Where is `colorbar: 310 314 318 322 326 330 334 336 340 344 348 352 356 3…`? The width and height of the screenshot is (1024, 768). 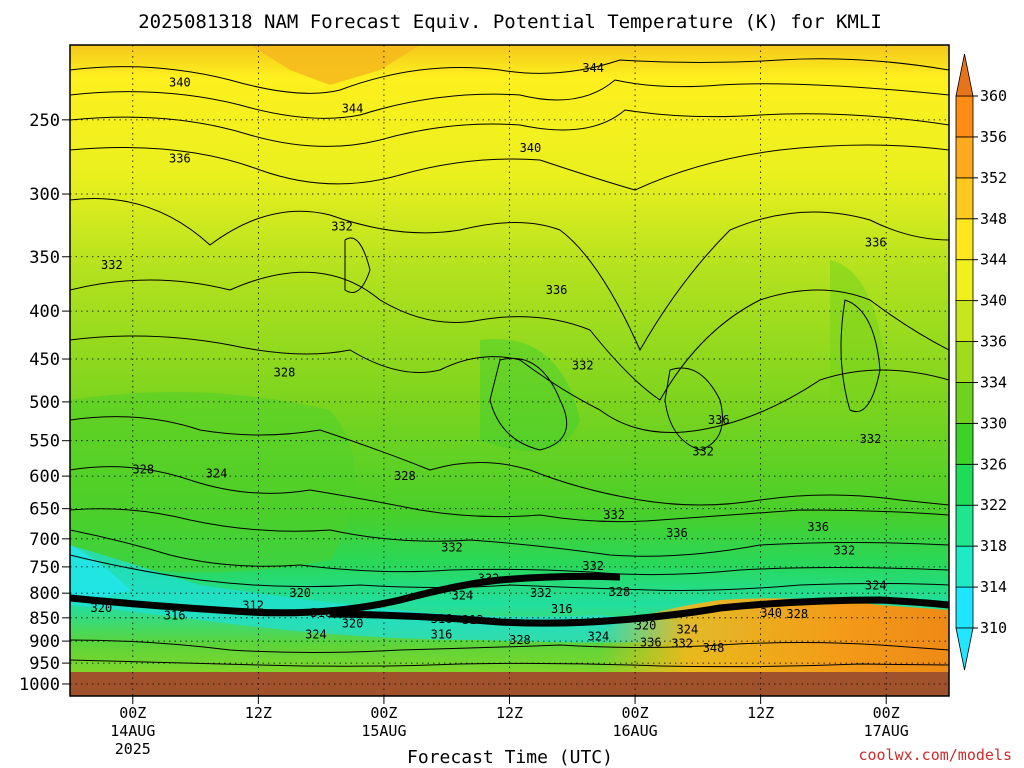
colorbar: 310 314 318 322 326 330 334 336 340 344 348 352 356 3… is located at coordinates (981, 362).